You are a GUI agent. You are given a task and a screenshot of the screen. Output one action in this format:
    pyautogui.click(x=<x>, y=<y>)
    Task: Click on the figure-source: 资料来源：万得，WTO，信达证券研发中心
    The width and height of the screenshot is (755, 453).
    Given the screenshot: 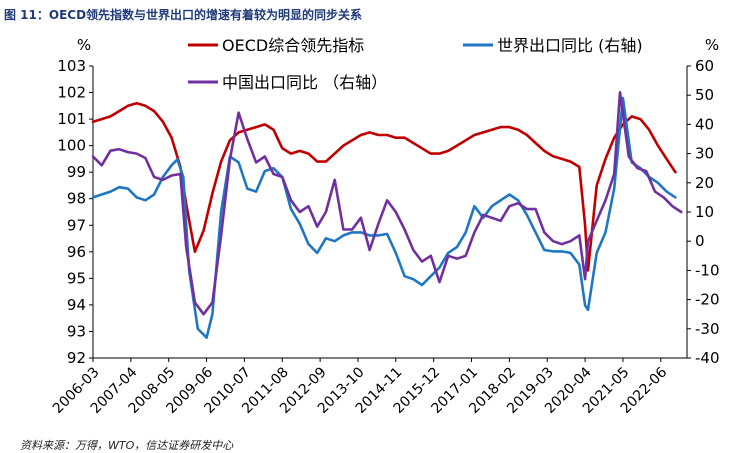 What is the action you would take?
    pyautogui.click(x=127, y=445)
    